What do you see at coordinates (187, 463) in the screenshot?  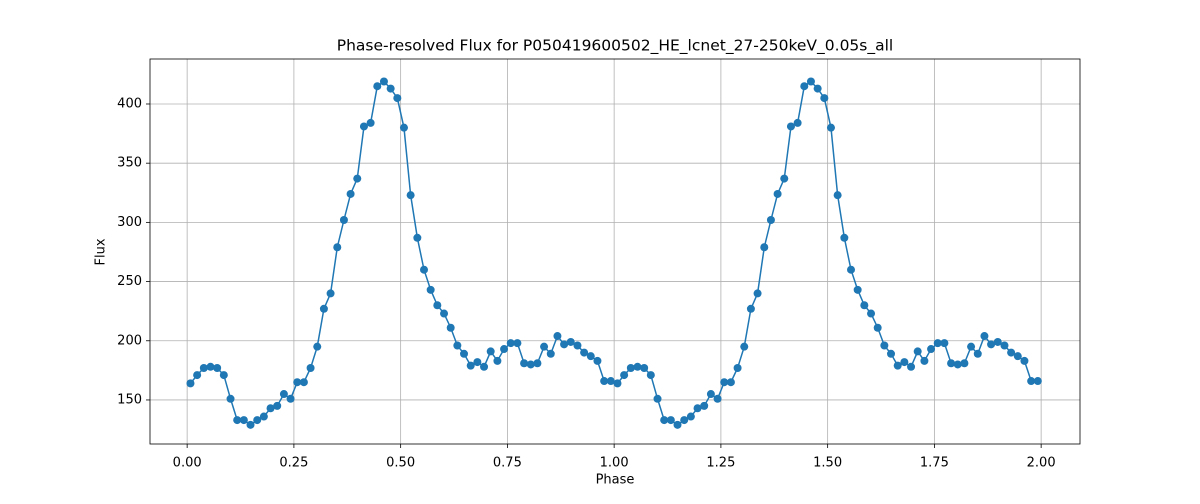 I see `x-tick-label: 0.00` at bounding box center [187, 463].